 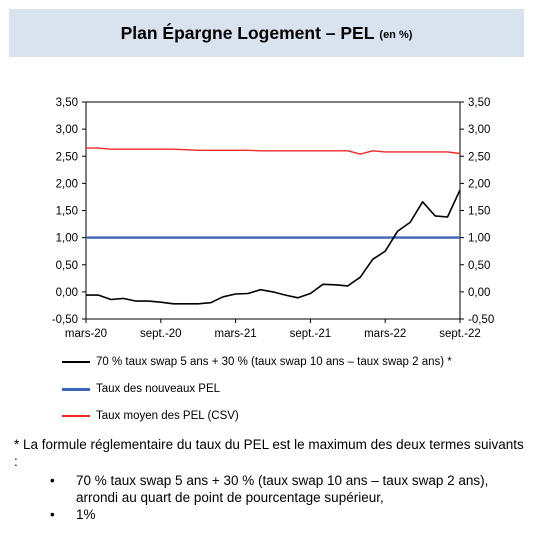 I want to click on y-tick-label-left: 2,50, so click(x=67, y=157).